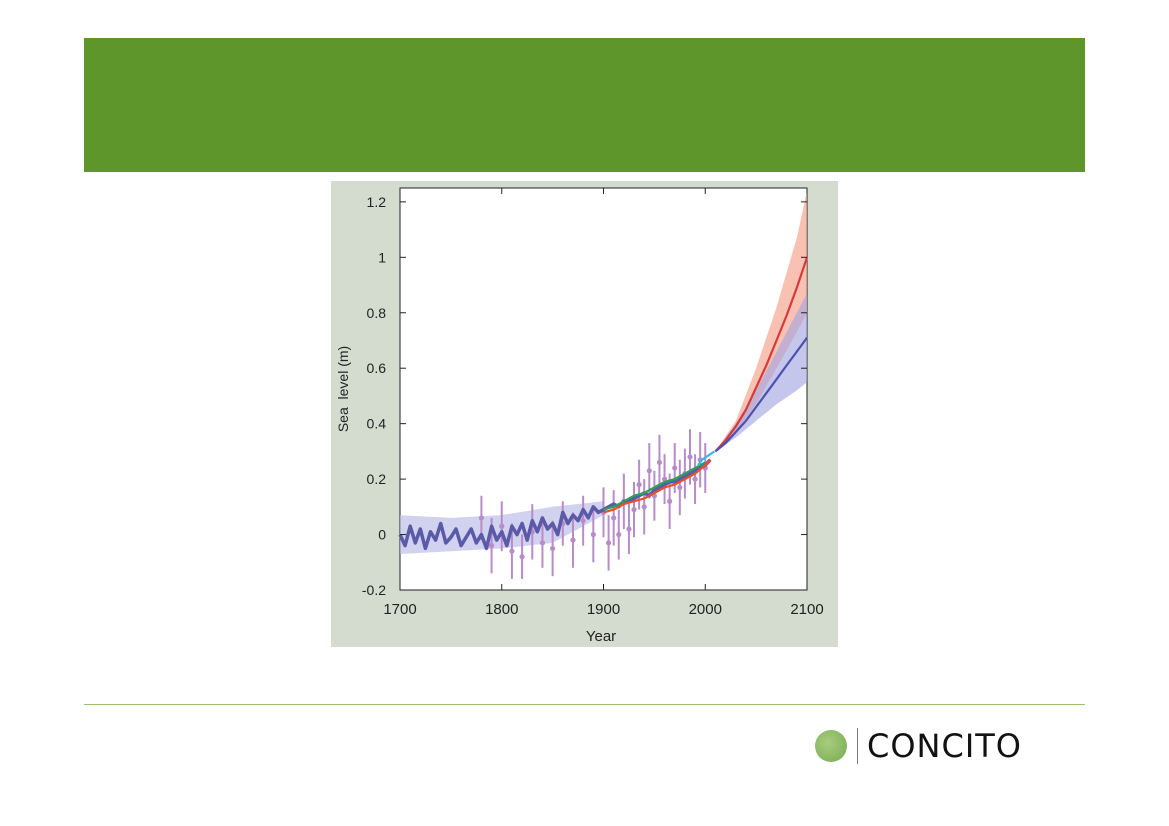 The height and width of the screenshot is (826, 1169). What do you see at coordinates (399, 609) in the screenshot?
I see `x-tick-label: 1700` at bounding box center [399, 609].